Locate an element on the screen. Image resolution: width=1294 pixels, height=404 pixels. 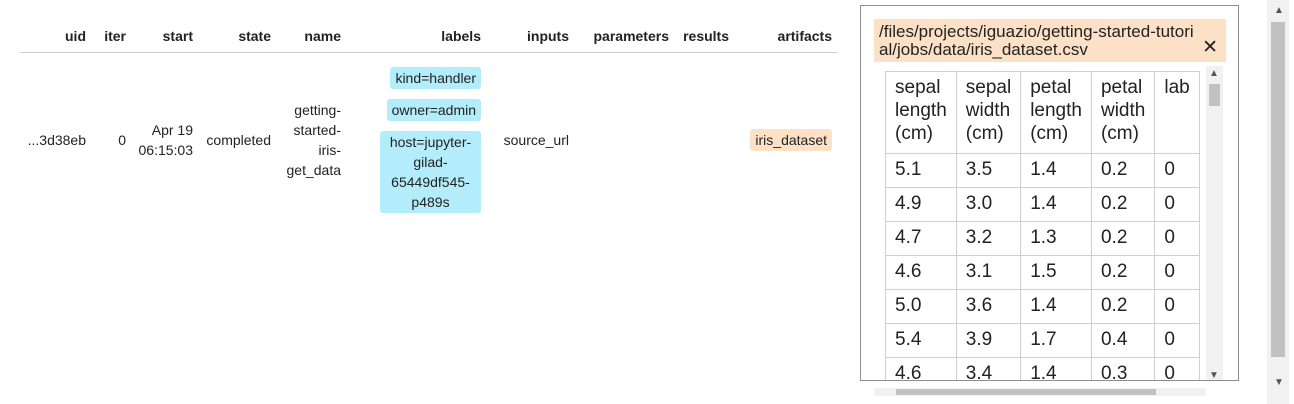
name-line: getting- is located at coordinates (317, 110).